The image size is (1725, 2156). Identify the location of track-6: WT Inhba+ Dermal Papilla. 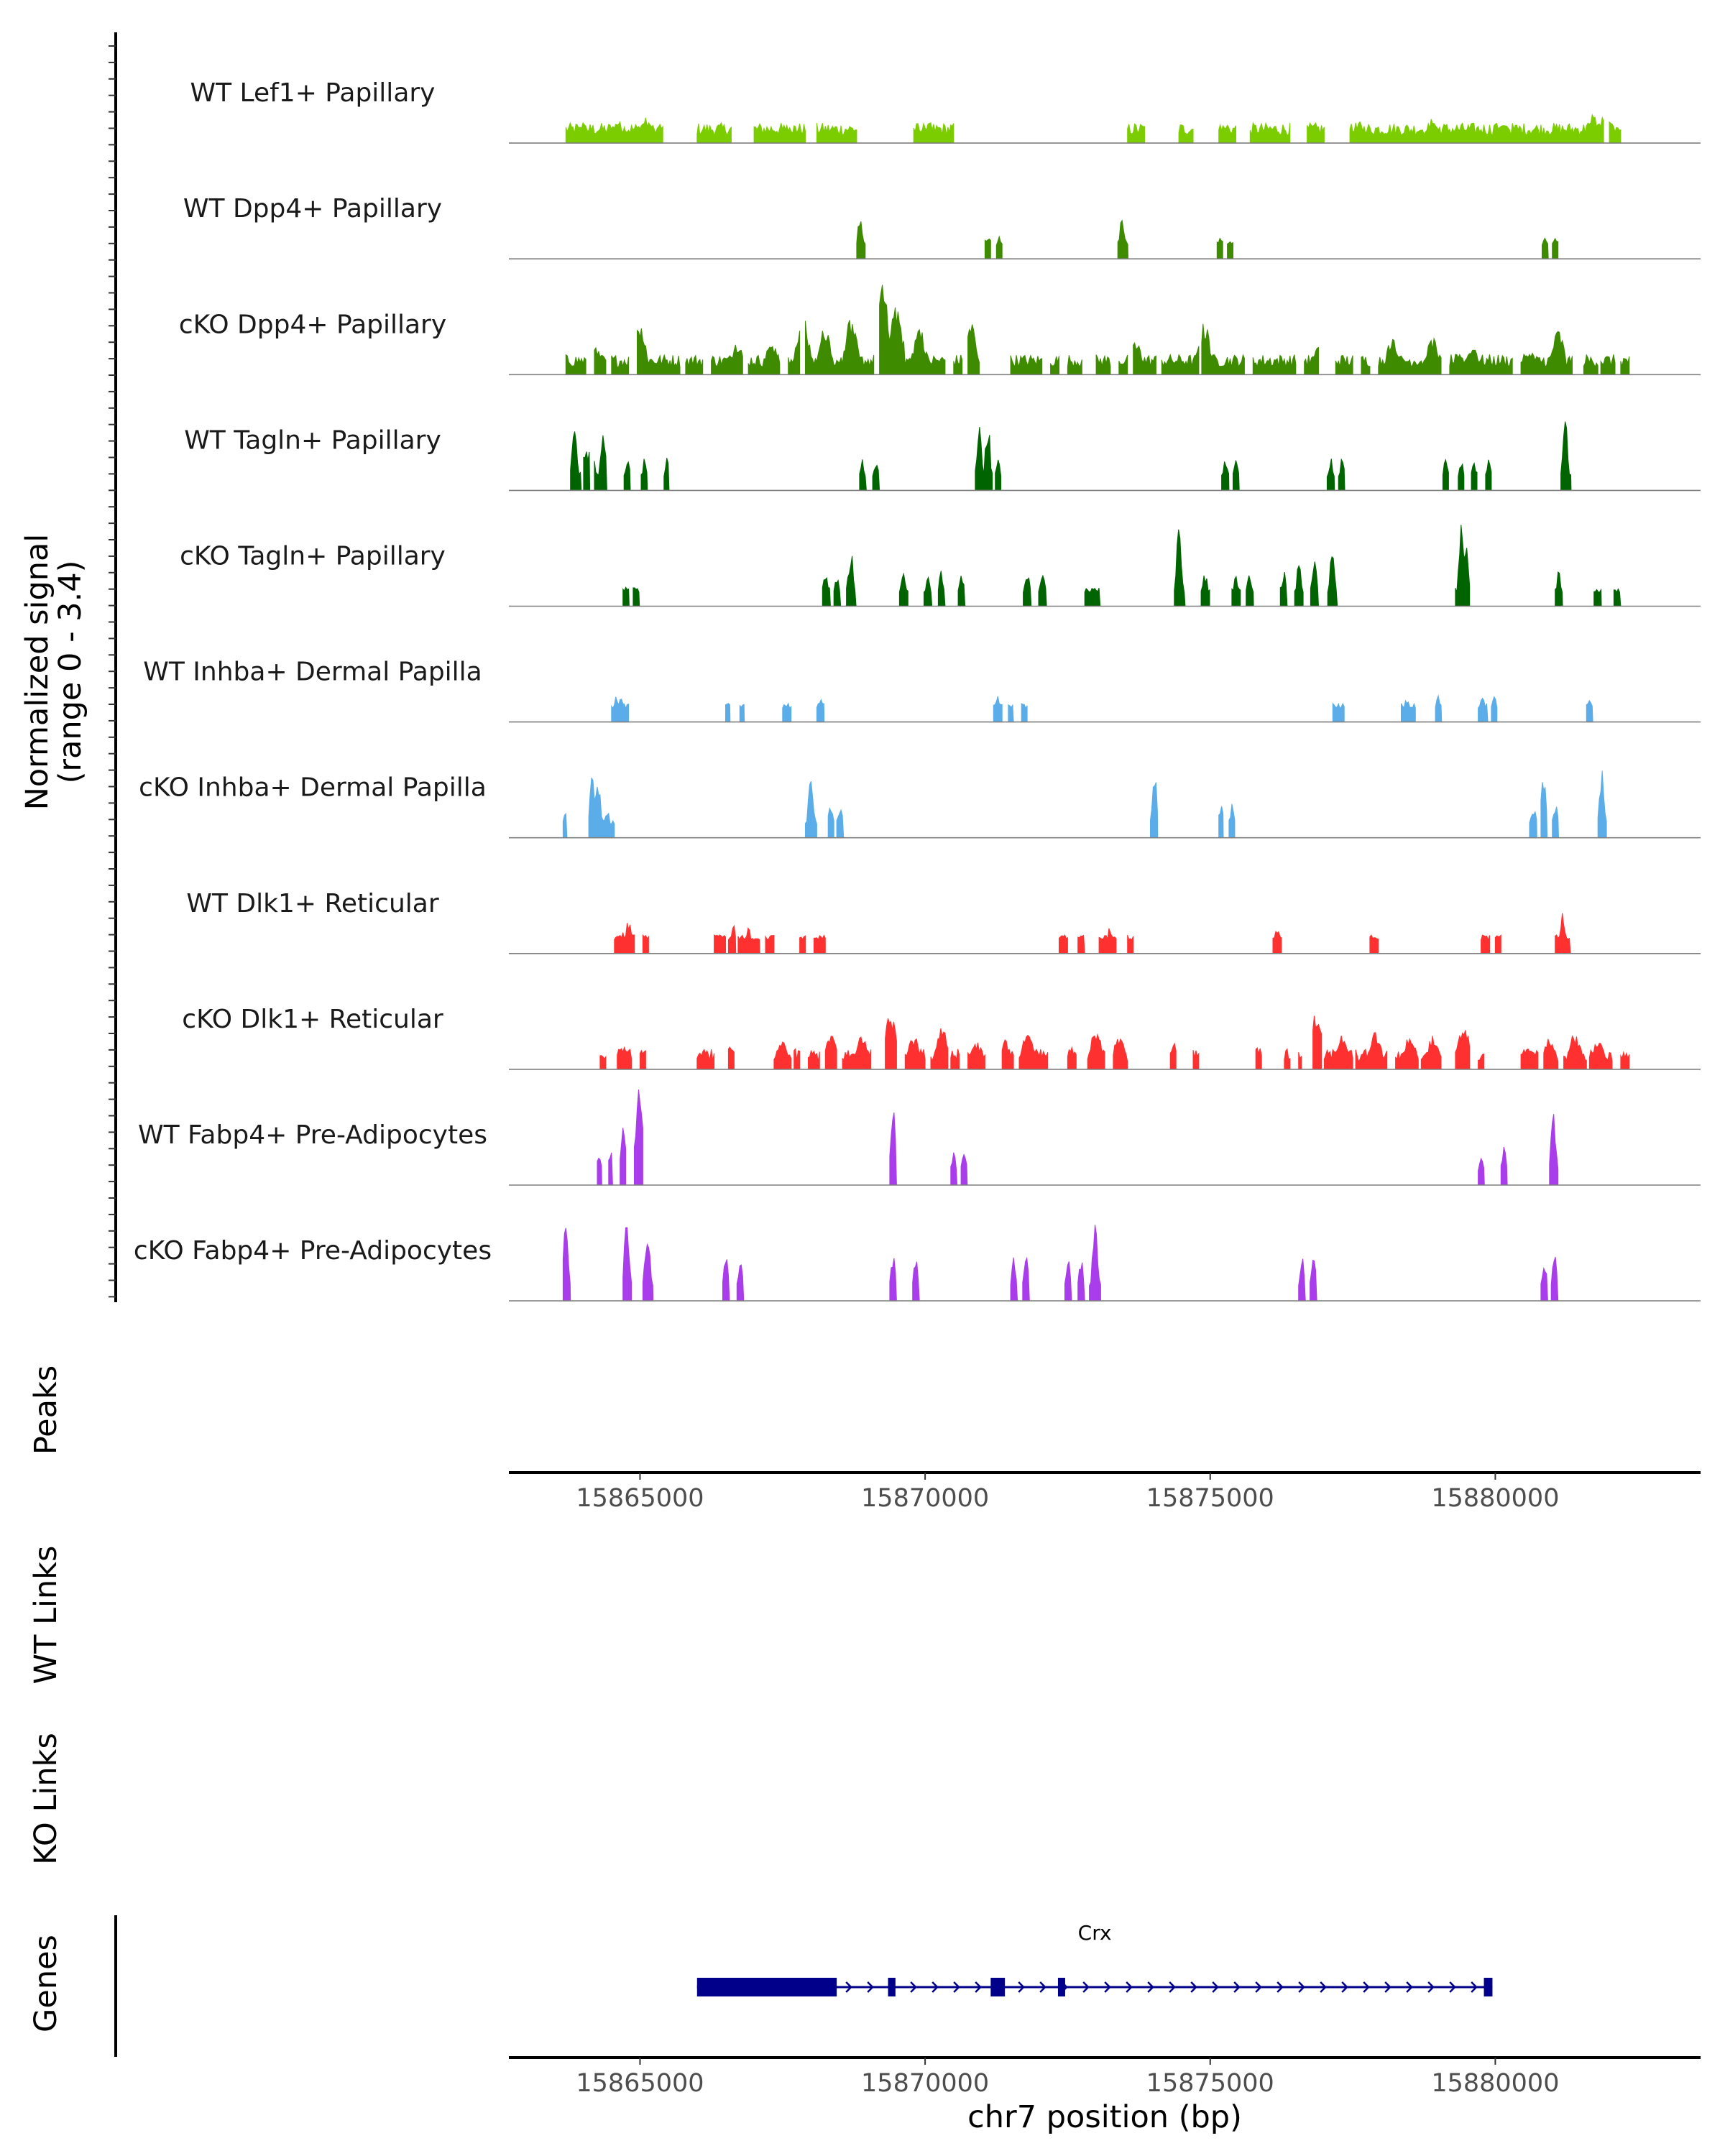
(922, 690).